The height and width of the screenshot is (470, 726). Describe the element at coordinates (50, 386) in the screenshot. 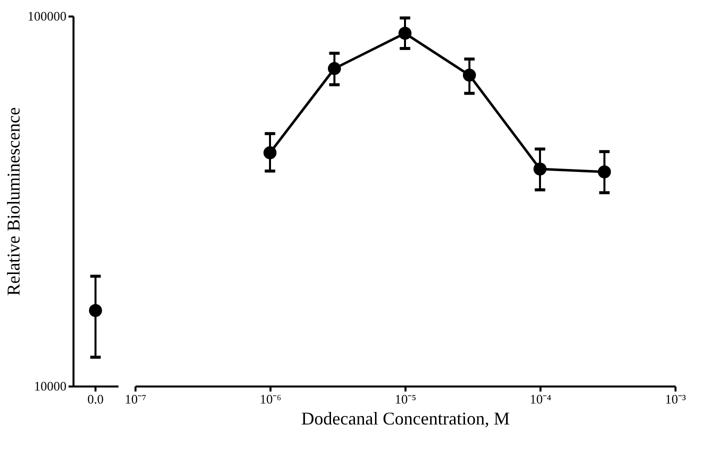

I see `y-tick-label: 10000` at that location.